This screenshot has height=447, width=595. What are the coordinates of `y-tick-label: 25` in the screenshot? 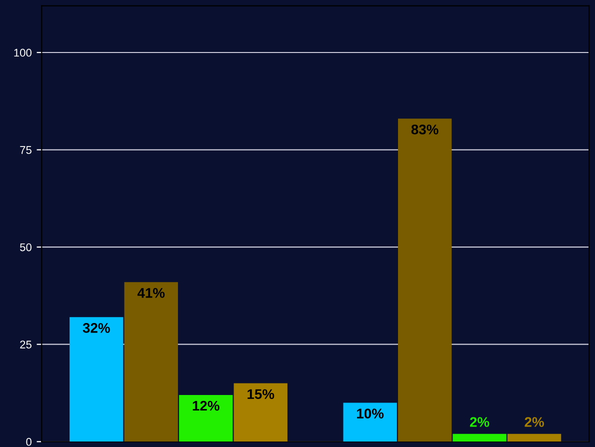 It's located at (26, 344).